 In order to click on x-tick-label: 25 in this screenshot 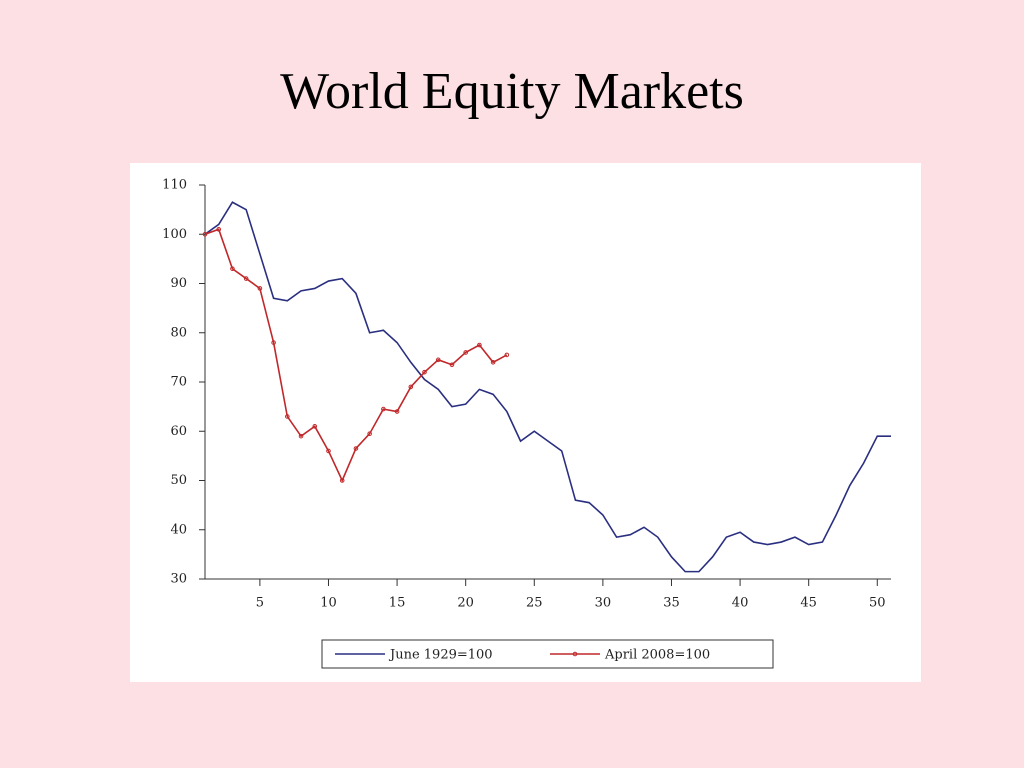, I will do `click(534, 603)`.